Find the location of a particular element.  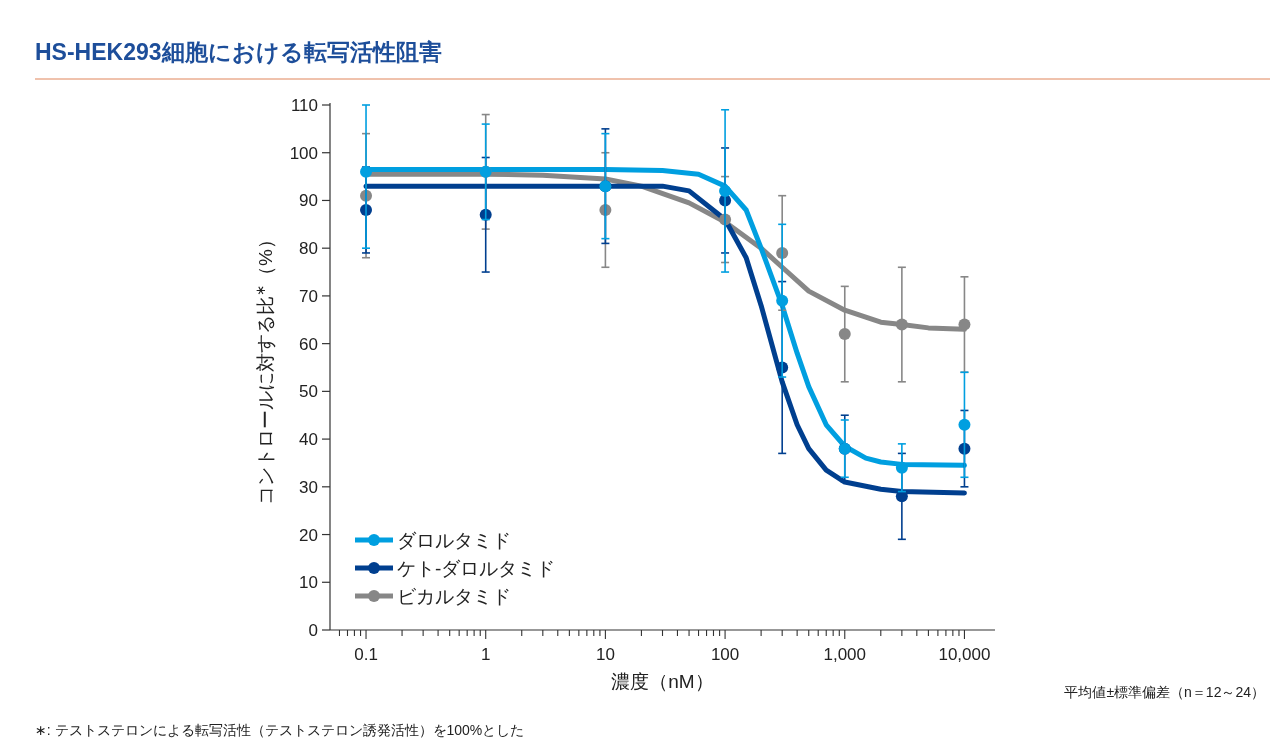

y-tick-label: 10 is located at coordinates (308, 583).